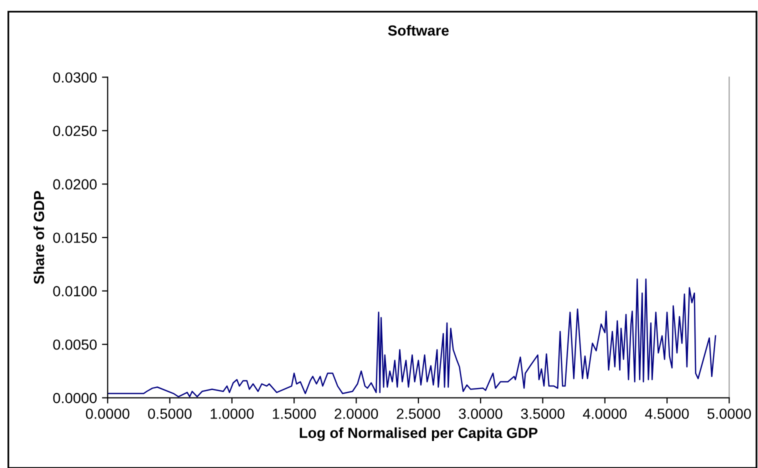 This screenshot has width=758, height=468. What do you see at coordinates (75, 344) in the screenshot?
I see `y-tick-label: 0.0050` at bounding box center [75, 344].